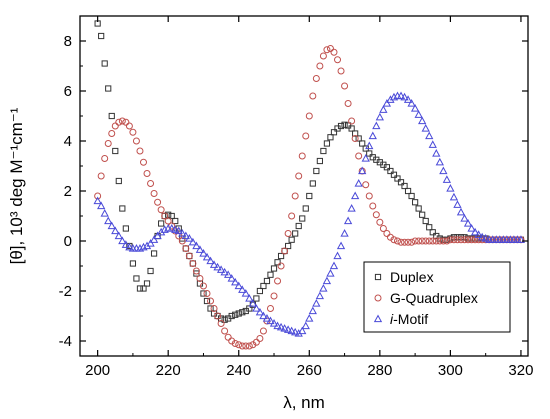 The width and height of the screenshot is (550, 419). What do you see at coordinates (437, 297) in the screenshot?
I see `legend: Duplex G-Quadruplex i-Motif` at bounding box center [437, 297].